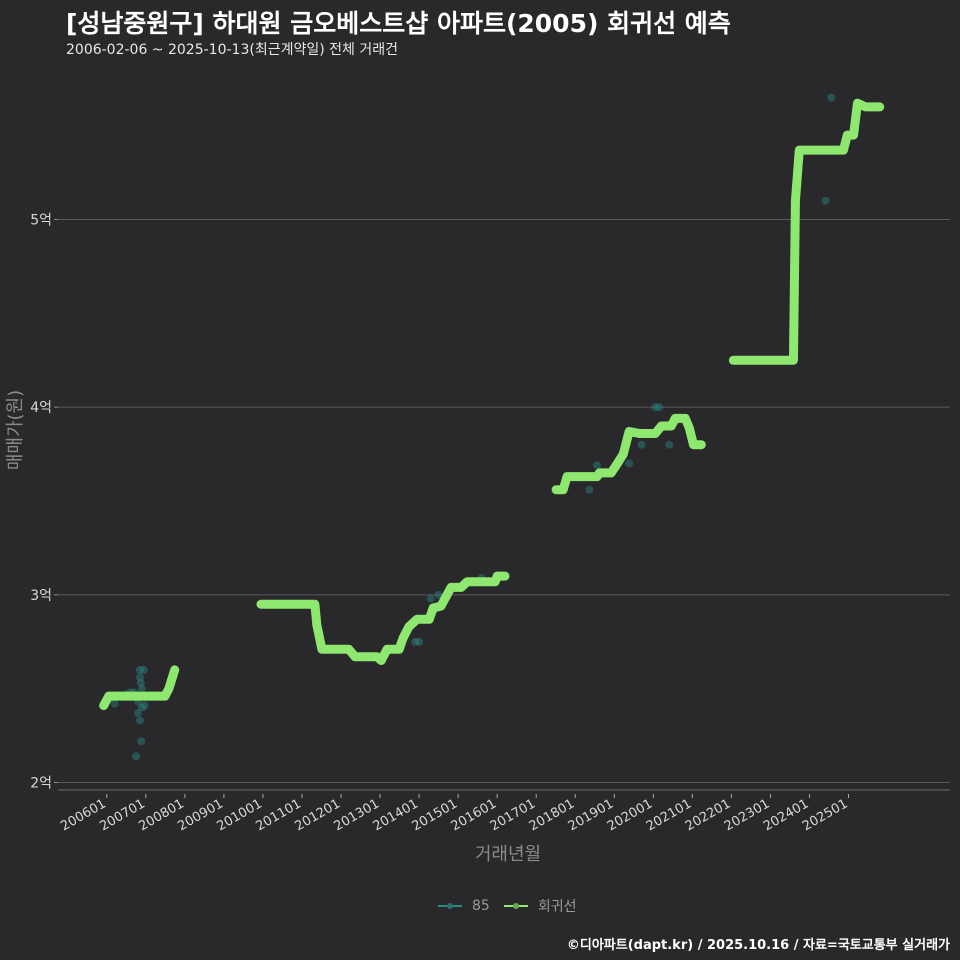 The height and width of the screenshot is (960, 960). Describe the element at coordinates (515, 906) in the screenshot. I see `legend-swatch-regression-icon` at that location.